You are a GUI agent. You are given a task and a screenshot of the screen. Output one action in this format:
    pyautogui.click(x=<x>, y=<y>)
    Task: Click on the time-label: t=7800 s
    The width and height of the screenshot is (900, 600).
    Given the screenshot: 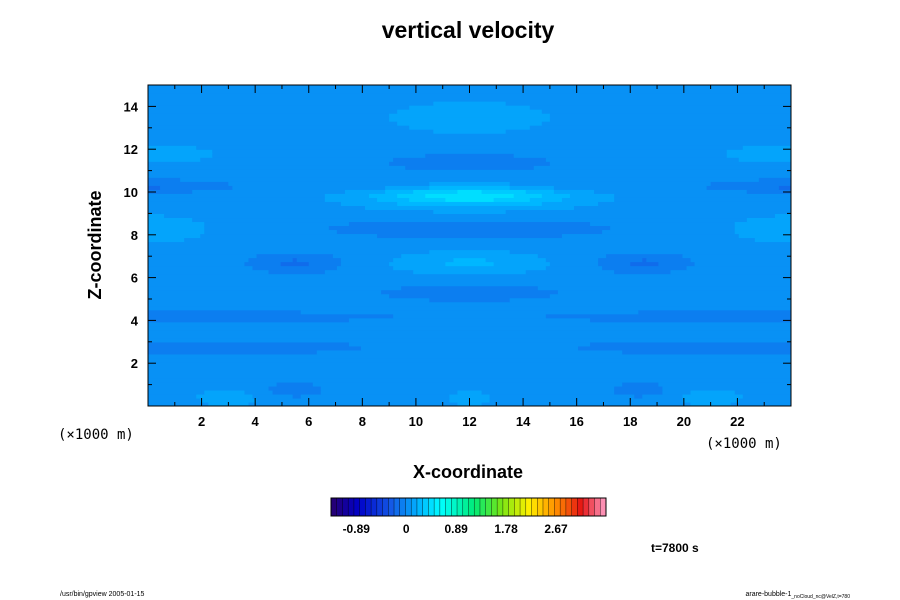 What is the action you would take?
    pyautogui.click(x=675, y=548)
    